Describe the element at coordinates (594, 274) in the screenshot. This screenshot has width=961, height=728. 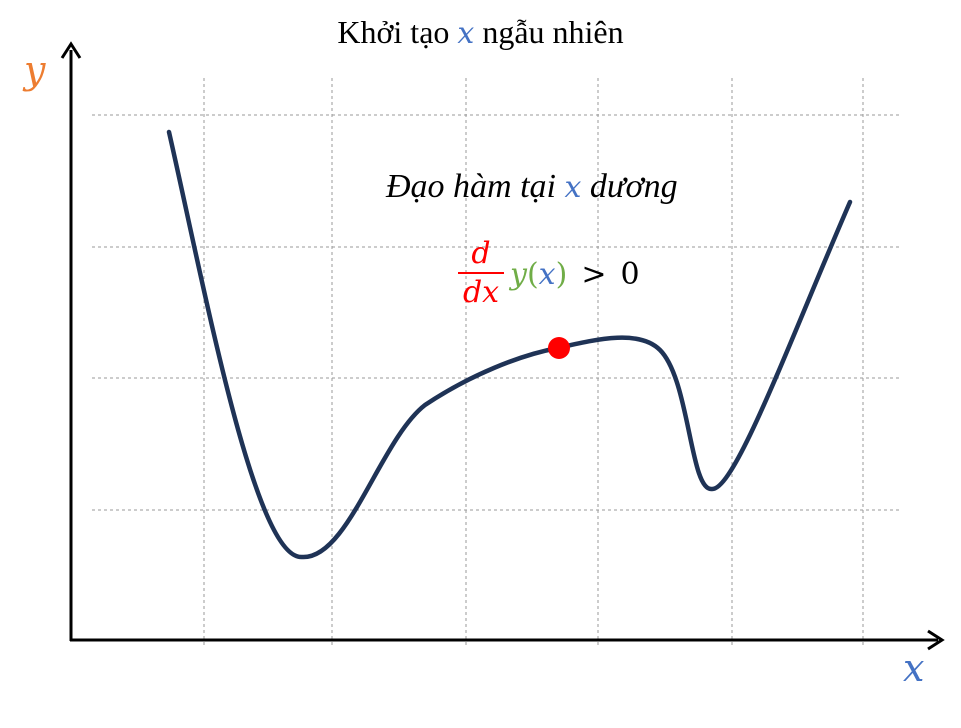
I see `relation-symbol: >` at that location.